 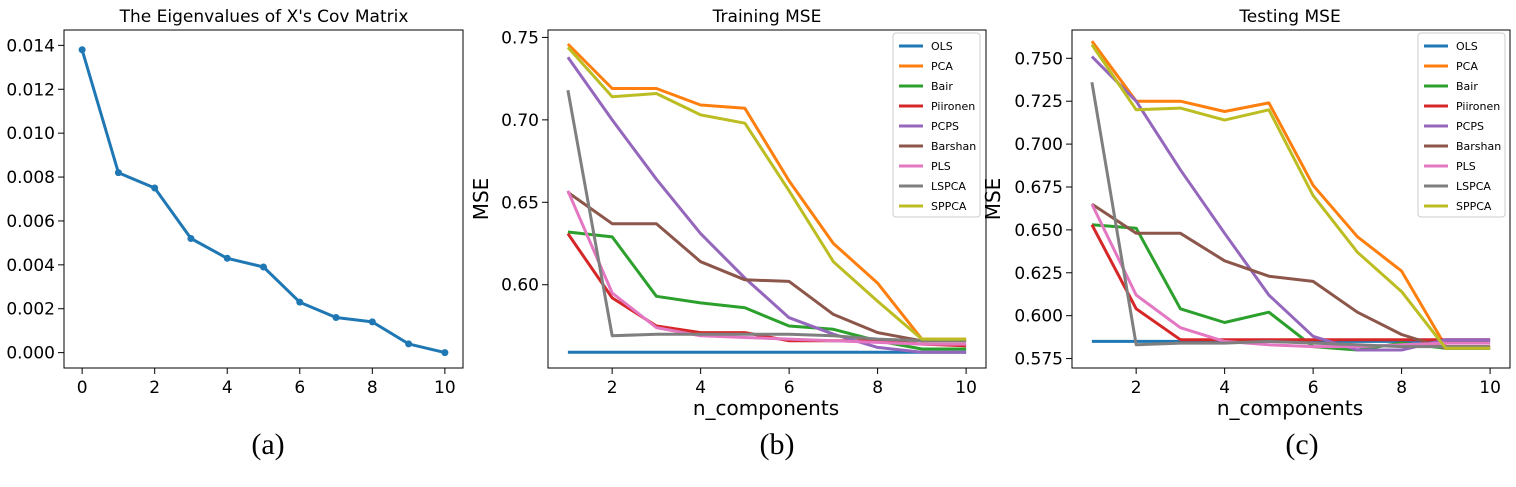 I want to click on y-tick-label: 0.010, so click(x=30, y=134).